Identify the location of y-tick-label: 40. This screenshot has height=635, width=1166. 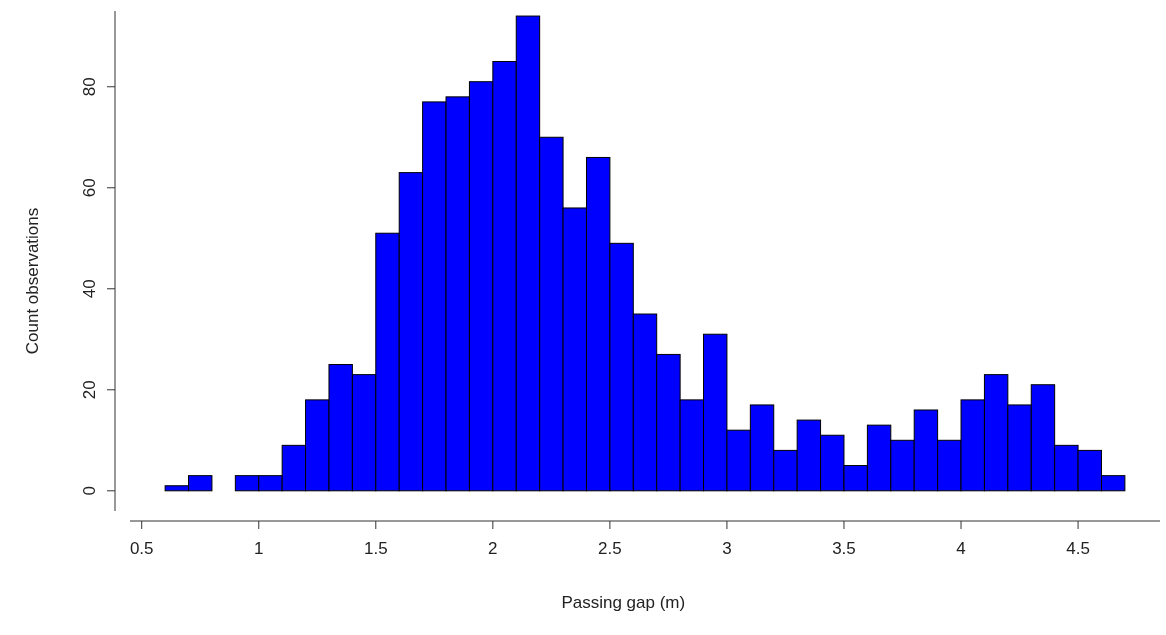
(89, 289).